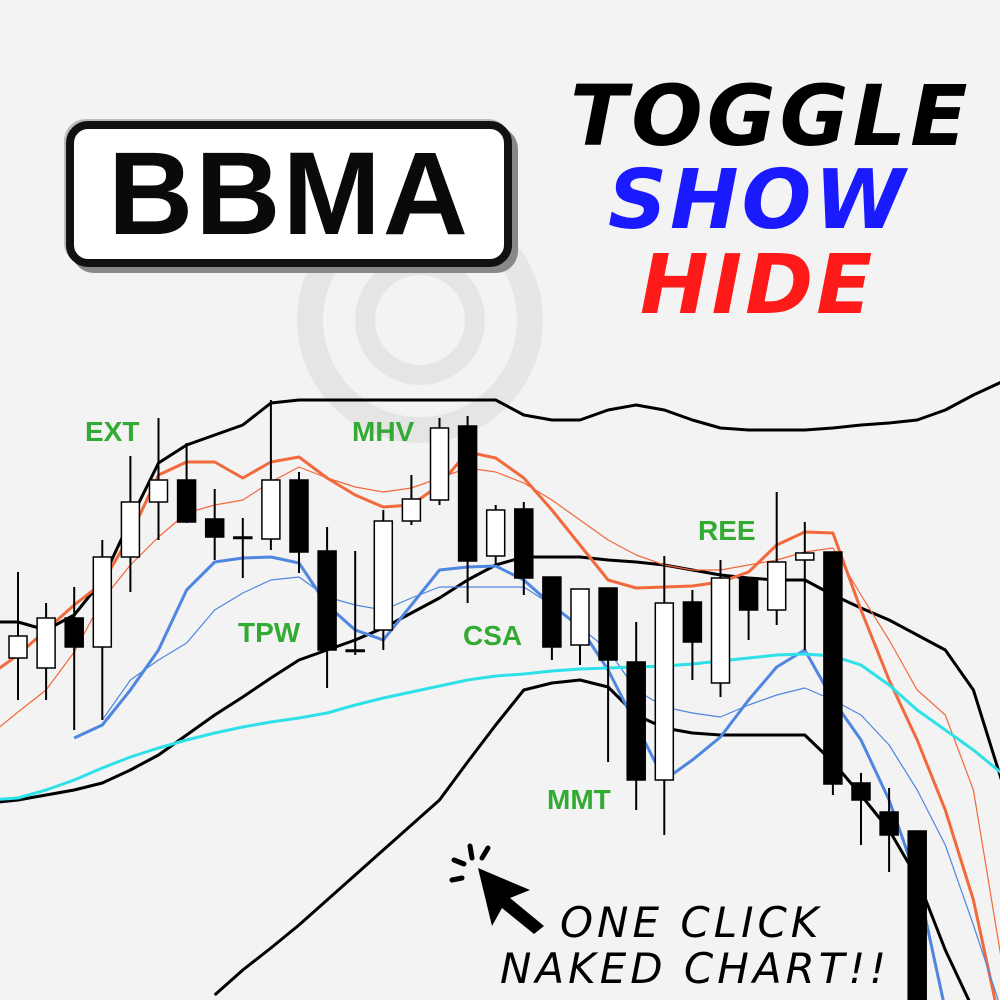 This screenshot has height=1000, width=1000. I want to click on annotation-mmt: MMT, so click(579, 799).